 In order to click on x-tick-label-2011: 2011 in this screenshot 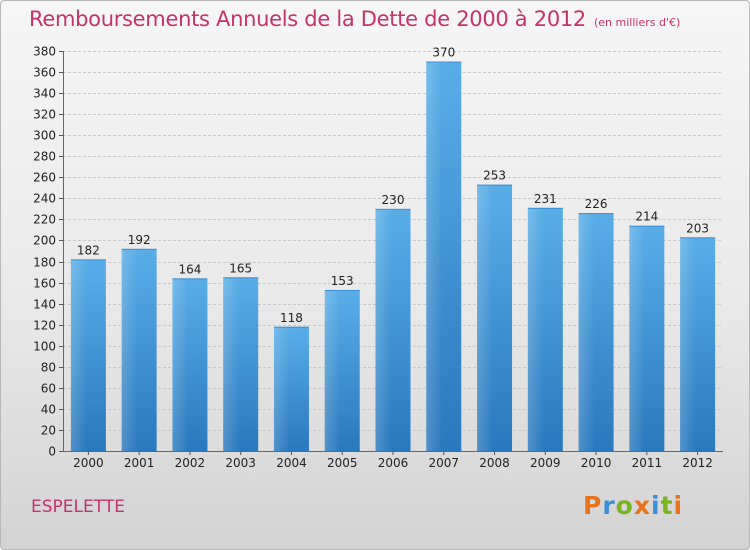, I will do `click(647, 463)`.